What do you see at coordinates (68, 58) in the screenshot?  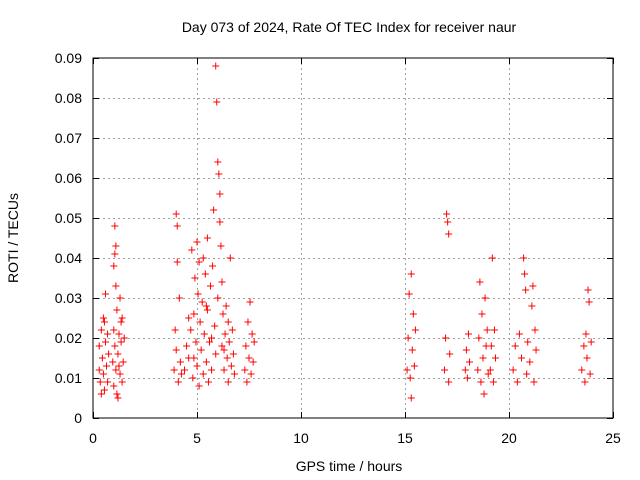 I see `y-tick-label: 0.09` at bounding box center [68, 58].